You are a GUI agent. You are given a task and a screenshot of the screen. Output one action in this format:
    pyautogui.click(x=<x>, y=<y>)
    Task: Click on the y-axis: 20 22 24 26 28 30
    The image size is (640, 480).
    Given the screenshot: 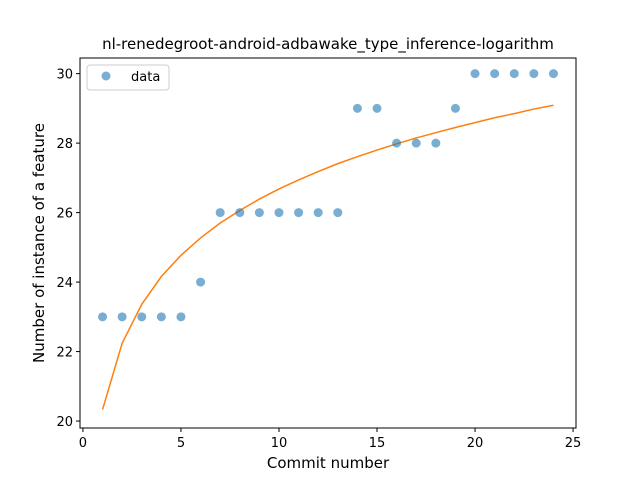 What is the action you would take?
    pyautogui.click(x=68, y=249)
    